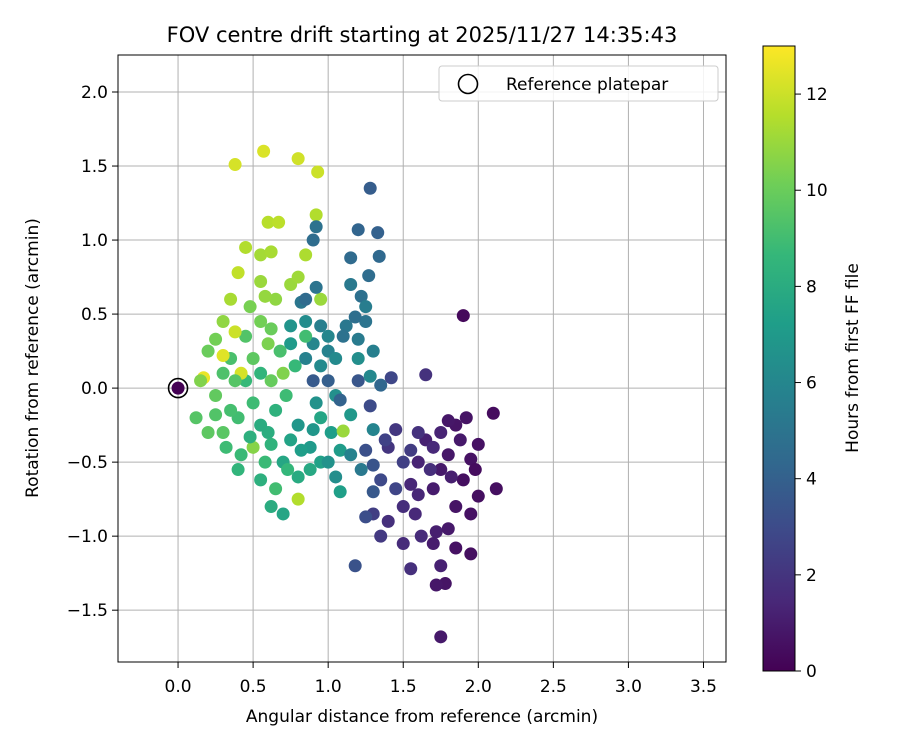 The height and width of the screenshot is (754, 900). I want to click on x-tick-label: 1.0, so click(328, 687).